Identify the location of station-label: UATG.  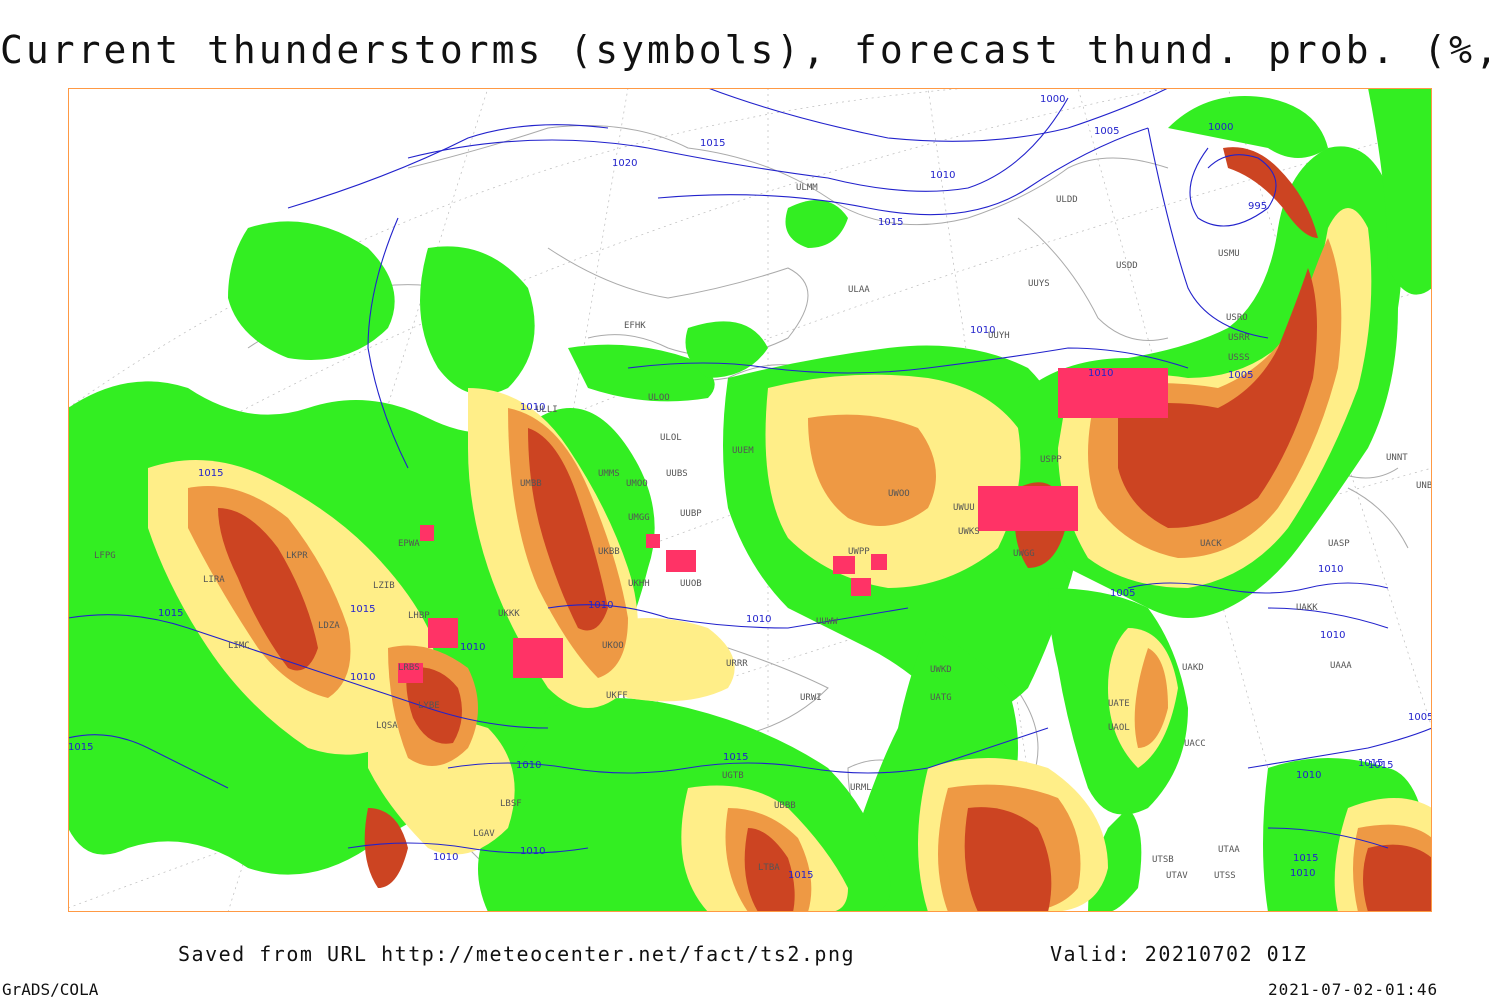
(941, 698).